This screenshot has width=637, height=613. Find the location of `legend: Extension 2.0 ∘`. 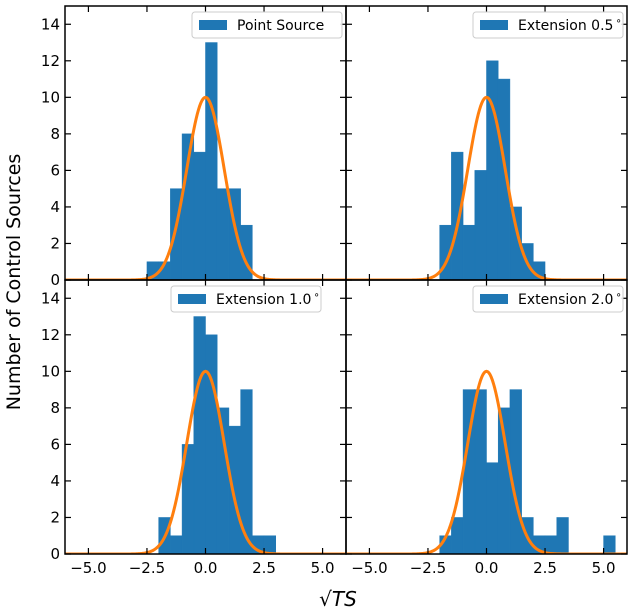

legend: Extension 2.0 ∘ is located at coordinates (548, 299).